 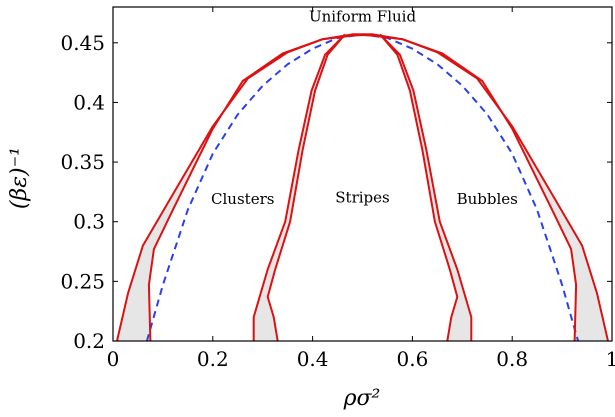 What do you see at coordinates (213, 359) in the screenshot?
I see `x-tick-label: 0.2` at bounding box center [213, 359].